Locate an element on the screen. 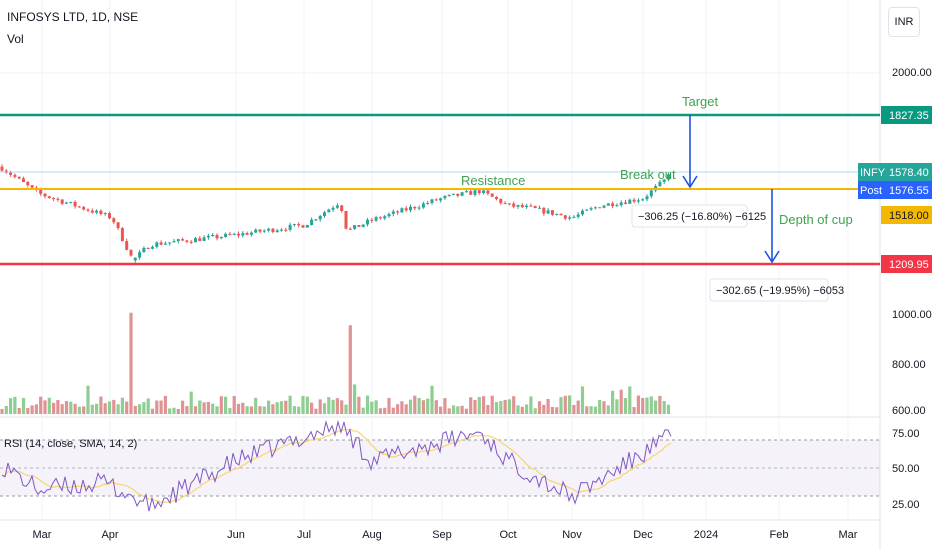 This screenshot has width=932, height=550. x-tick-label: Oct is located at coordinates (507, 535).